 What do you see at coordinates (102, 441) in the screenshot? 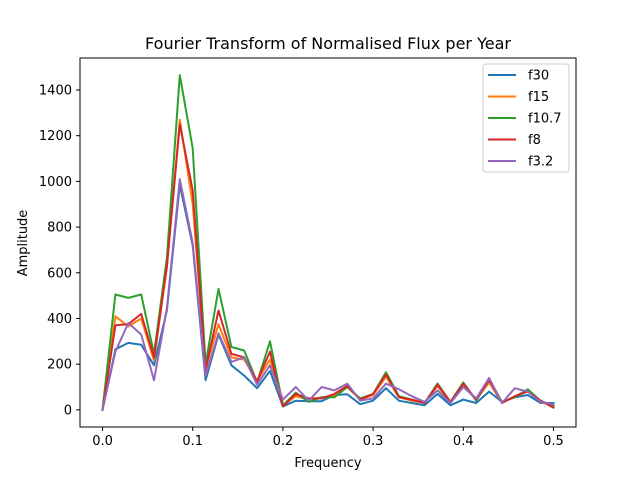
I see `x-tick-label: 0.0` at bounding box center [102, 441].